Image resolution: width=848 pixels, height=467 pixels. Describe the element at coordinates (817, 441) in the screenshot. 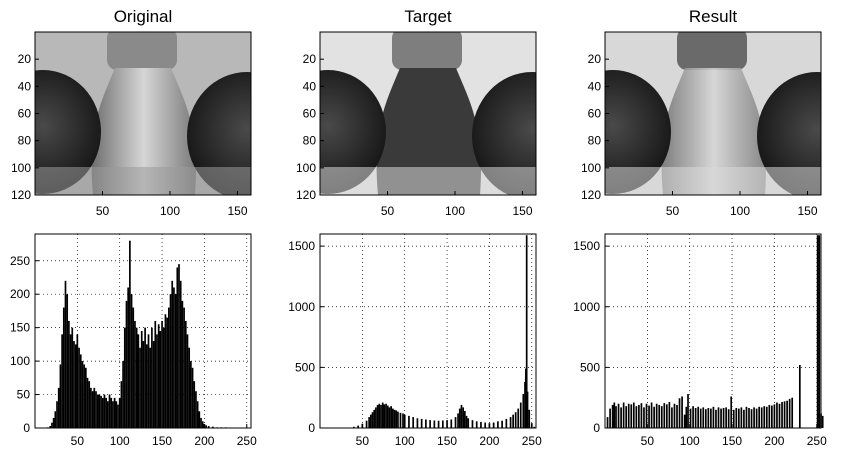

I see `x-tick-label: 250` at that location.